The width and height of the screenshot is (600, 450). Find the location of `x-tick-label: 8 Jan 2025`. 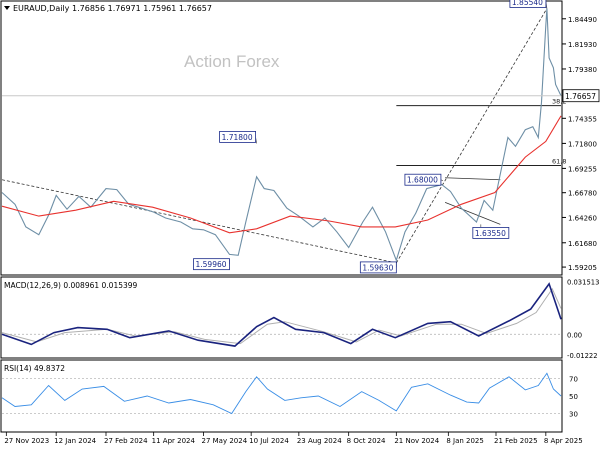

x-tick-label: 8 Jan 2025 is located at coordinates (465, 441).